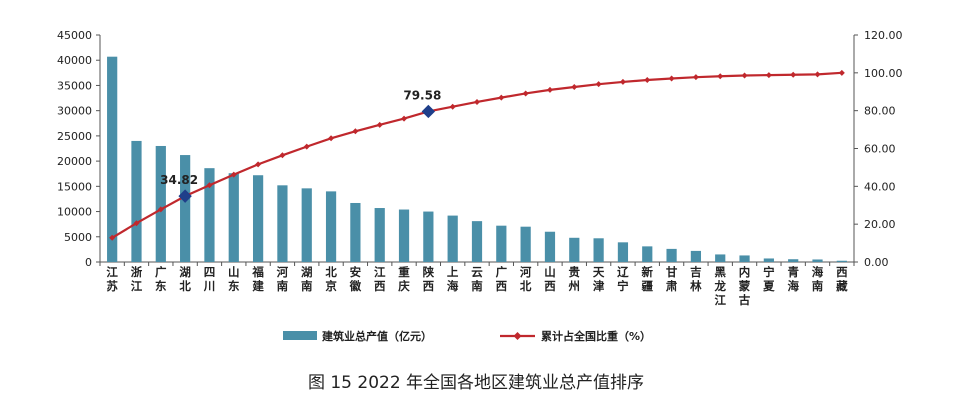  I want to click on y-right-tick-label: 40.00, so click(880, 186).